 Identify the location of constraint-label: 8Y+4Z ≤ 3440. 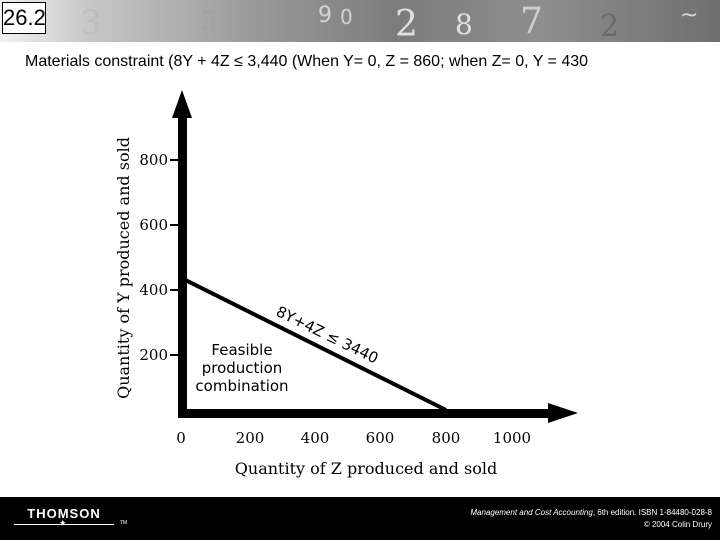
(327, 334).